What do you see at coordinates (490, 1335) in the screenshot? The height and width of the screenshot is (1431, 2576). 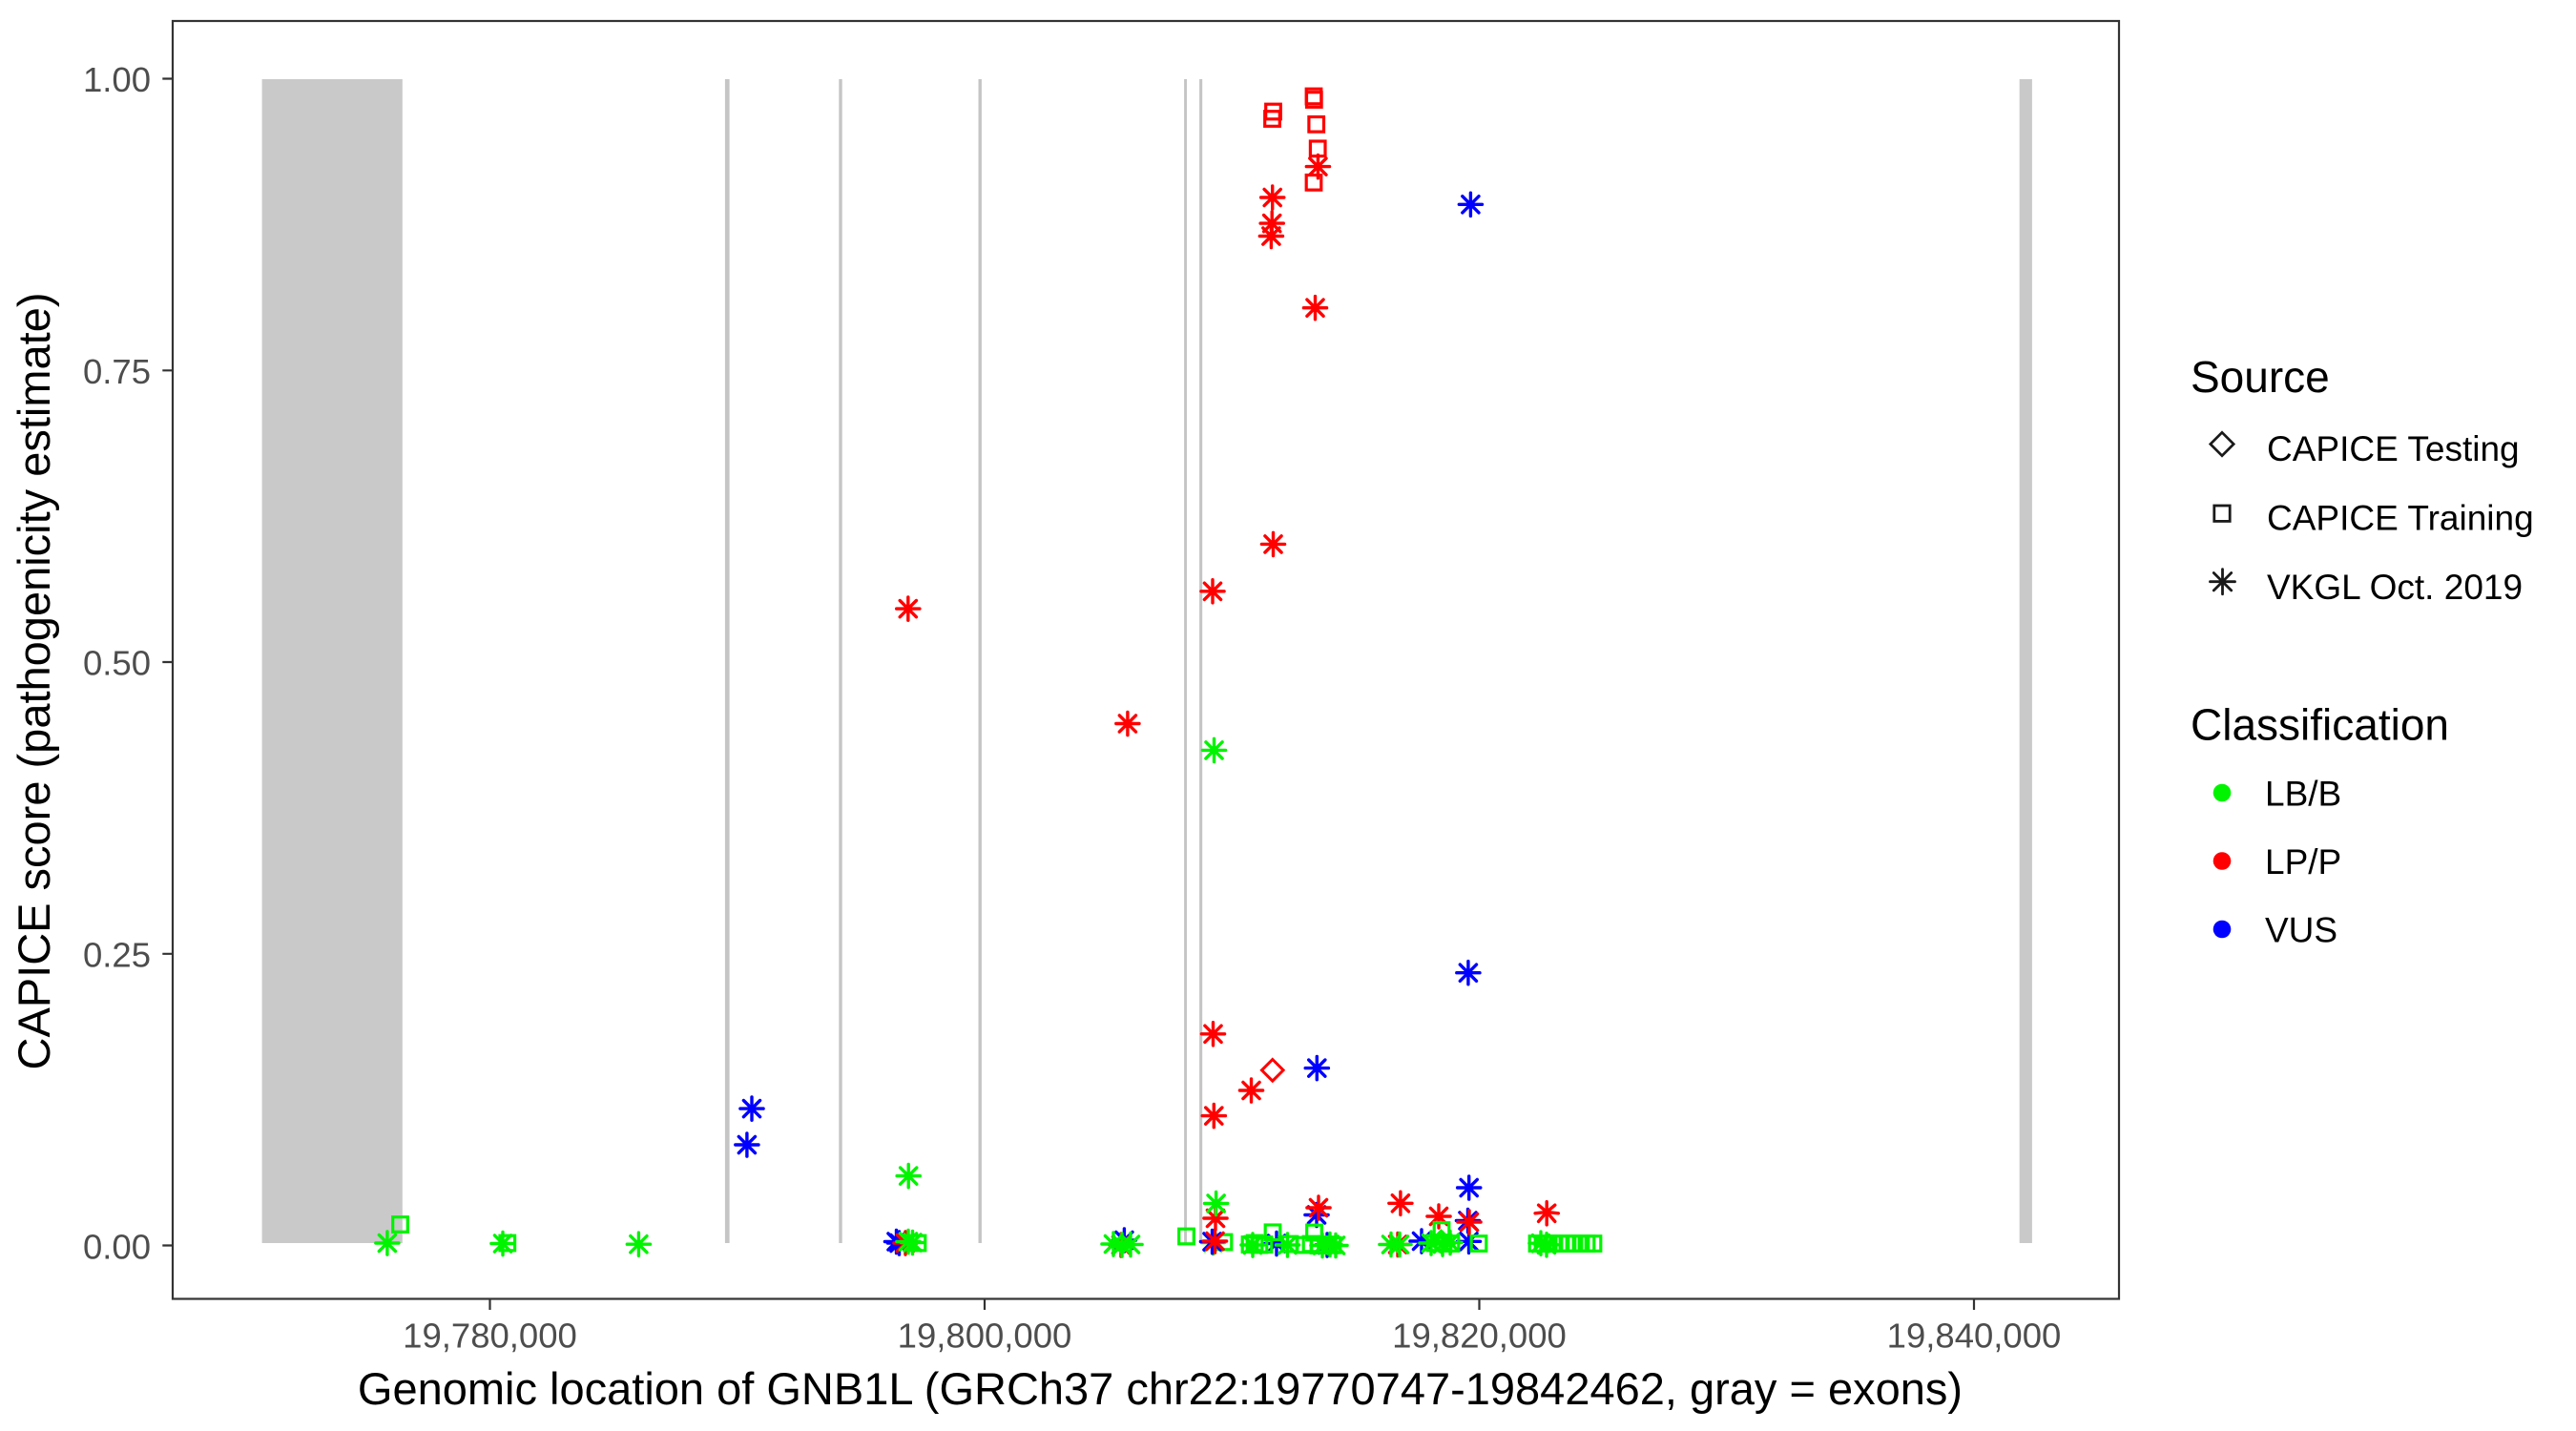 I see `svg-text: 19,780,000` at bounding box center [490, 1335].